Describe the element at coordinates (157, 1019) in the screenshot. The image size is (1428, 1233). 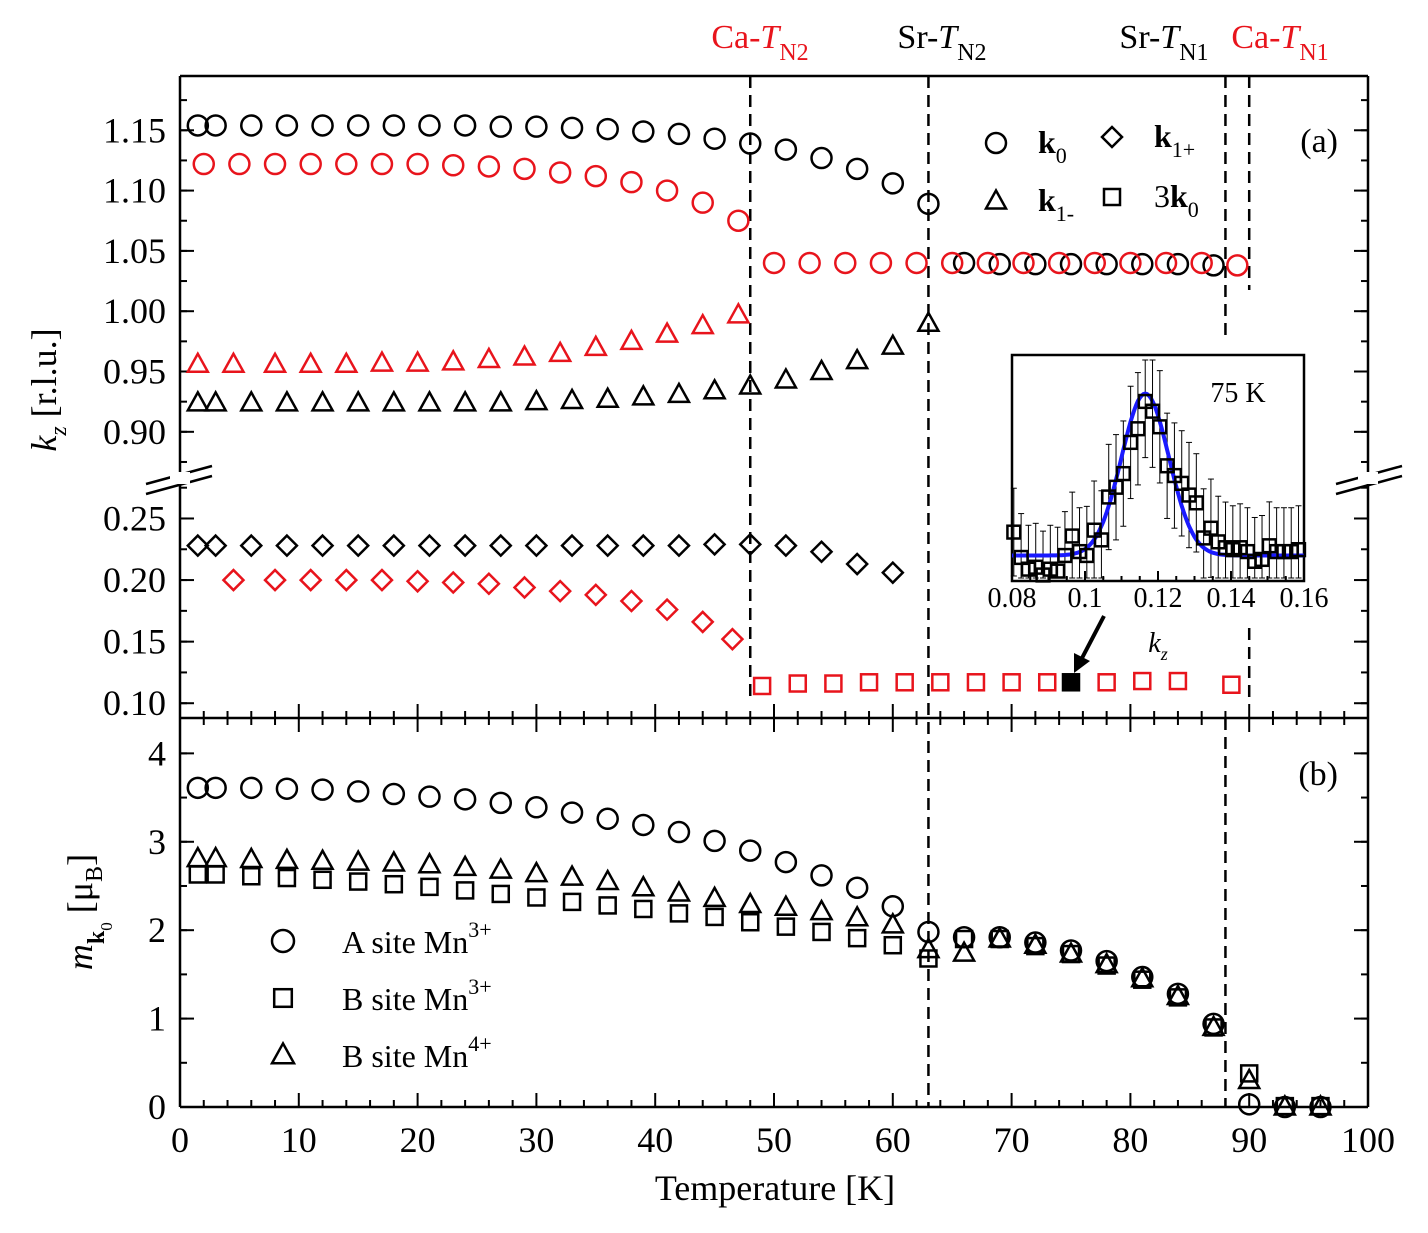
I see `y-tick-label: 1` at that location.